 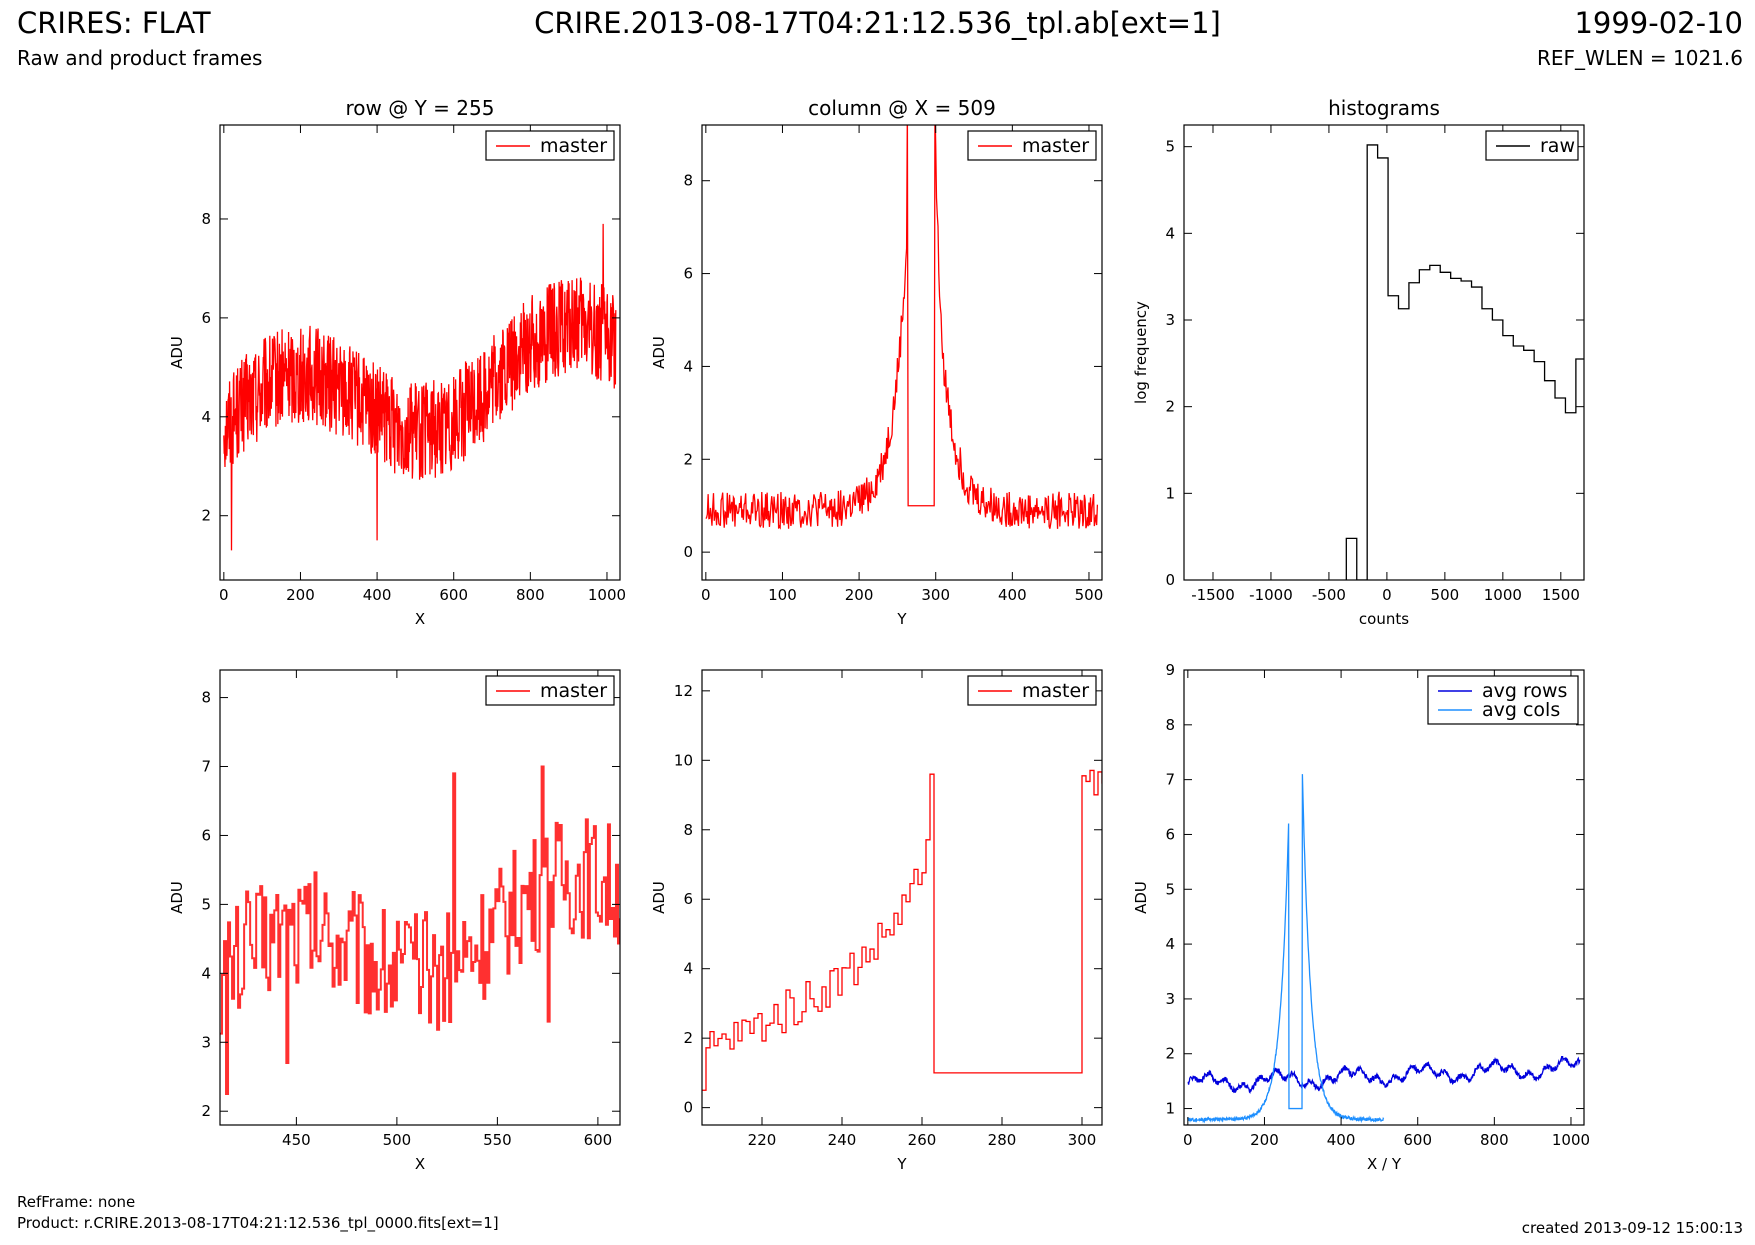 I want to click on y-tick-label: 1, so click(x=1170, y=493).